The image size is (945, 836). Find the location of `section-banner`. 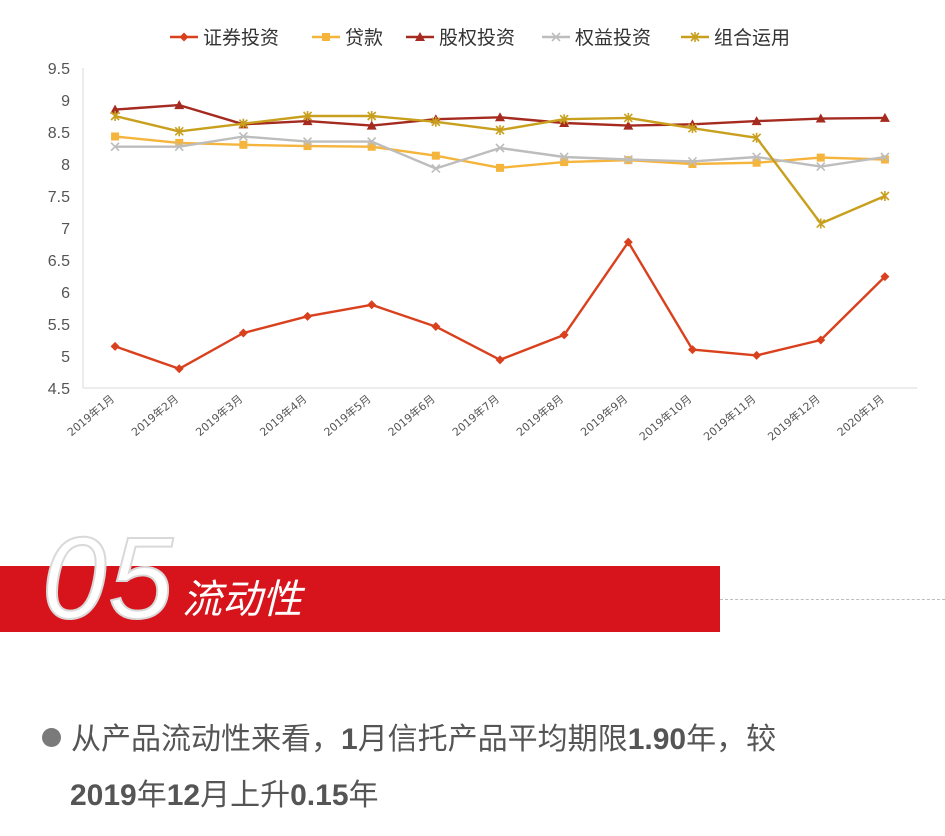

section-banner is located at coordinates (360, 599).